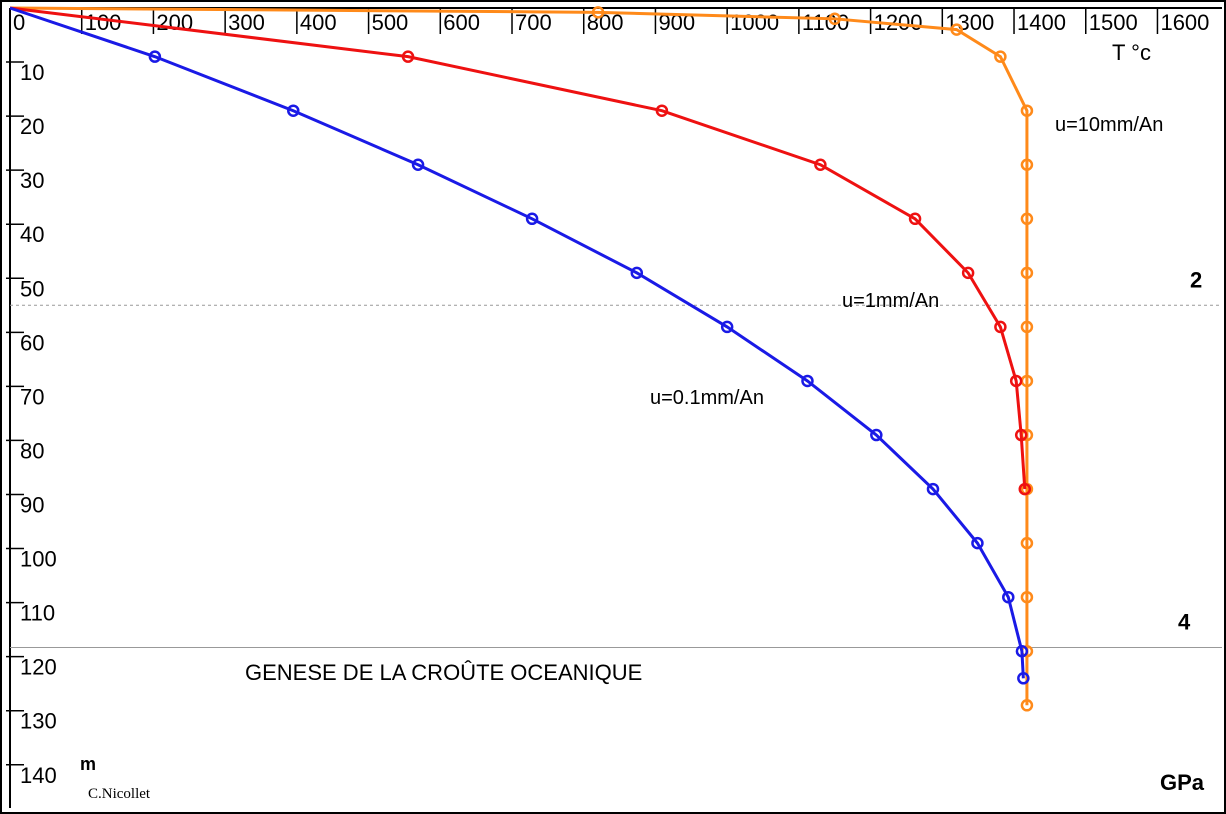  What do you see at coordinates (443, 672) in the screenshot?
I see `chart-title: GENESE DE LA CROÛTE OCEANIQUE` at bounding box center [443, 672].